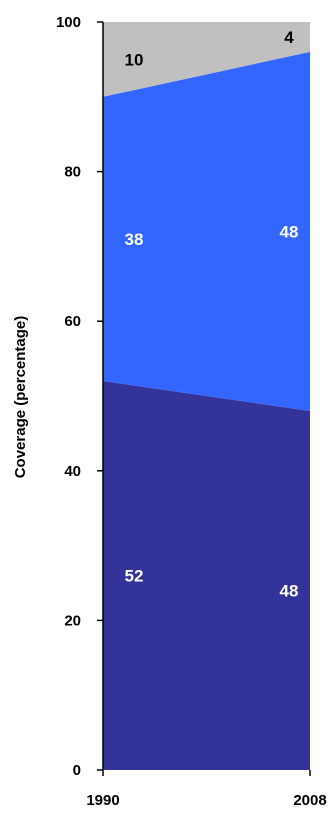 This screenshot has height=820, width=336. I want to click on y-tick-label: 40, so click(72, 471).